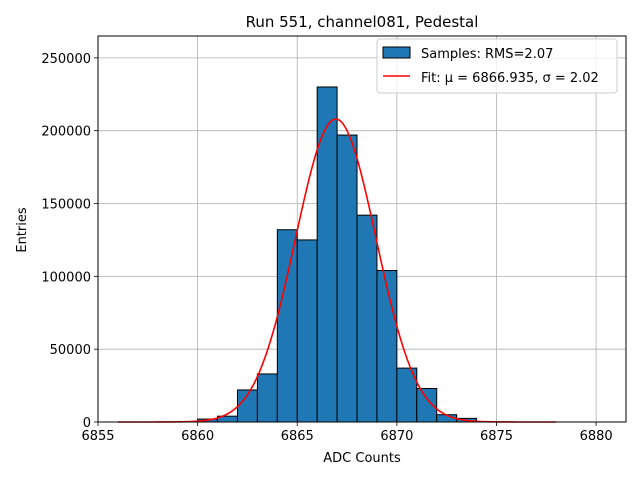 The height and width of the screenshot is (480, 640). I want to click on y-axis-label: Entries, so click(22, 230).